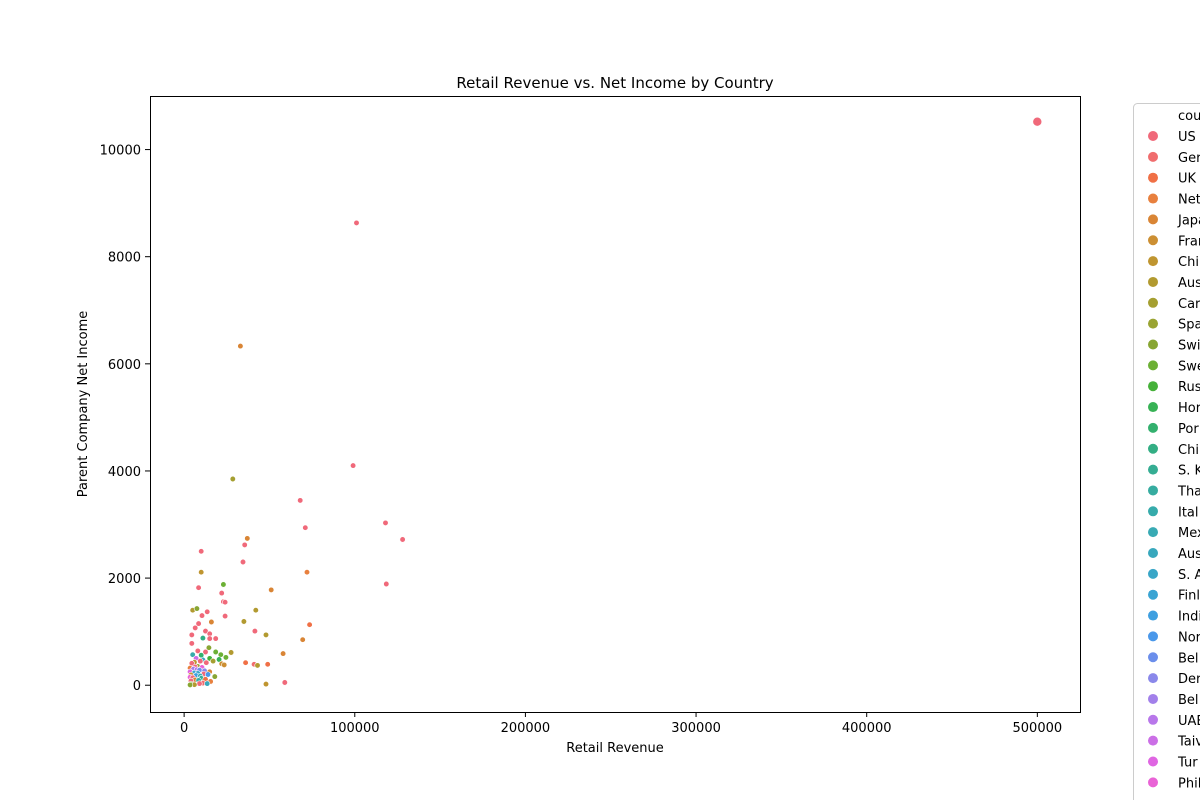 This screenshot has height=800, width=1200. What do you see at coordinates (621, 724) in the screenshot?
I see `x-axis: 0 100000 200000 300000 400000 500000` at bounding box center [621, 724].